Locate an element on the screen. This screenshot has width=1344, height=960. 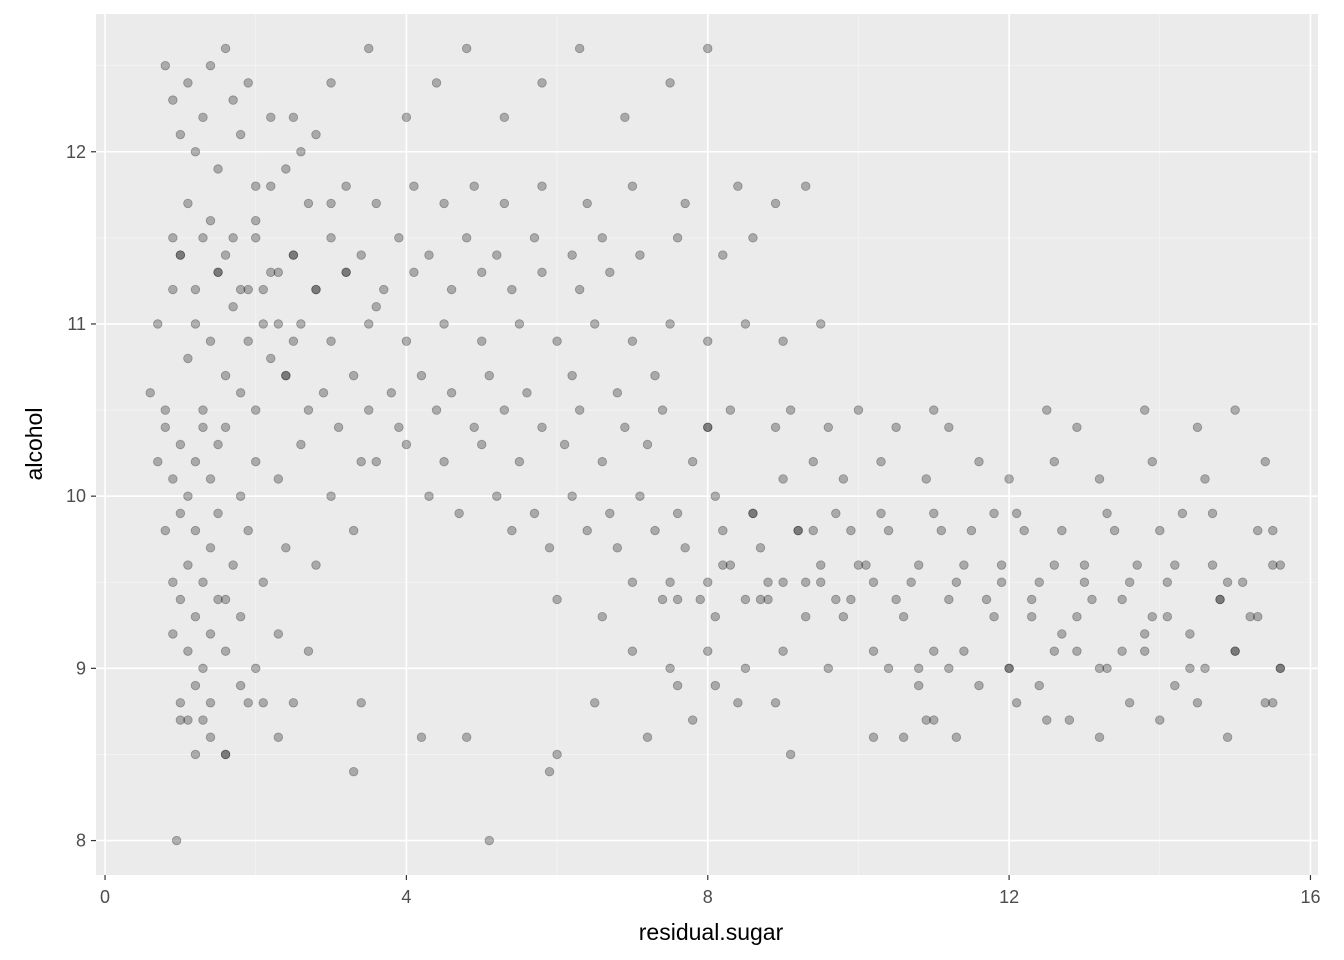
x-axis-ticks: 0 4 8 12 16 is located at coordinates (710, 891).